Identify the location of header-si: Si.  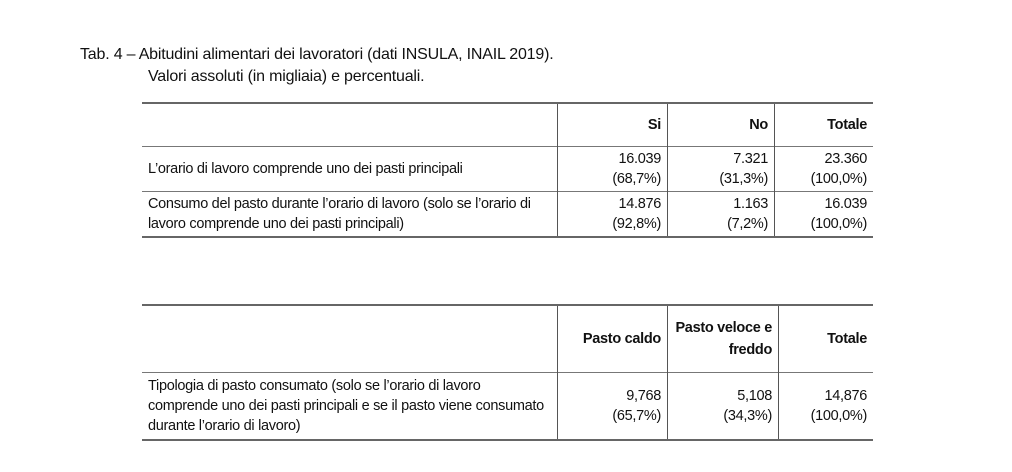
(612, 125).